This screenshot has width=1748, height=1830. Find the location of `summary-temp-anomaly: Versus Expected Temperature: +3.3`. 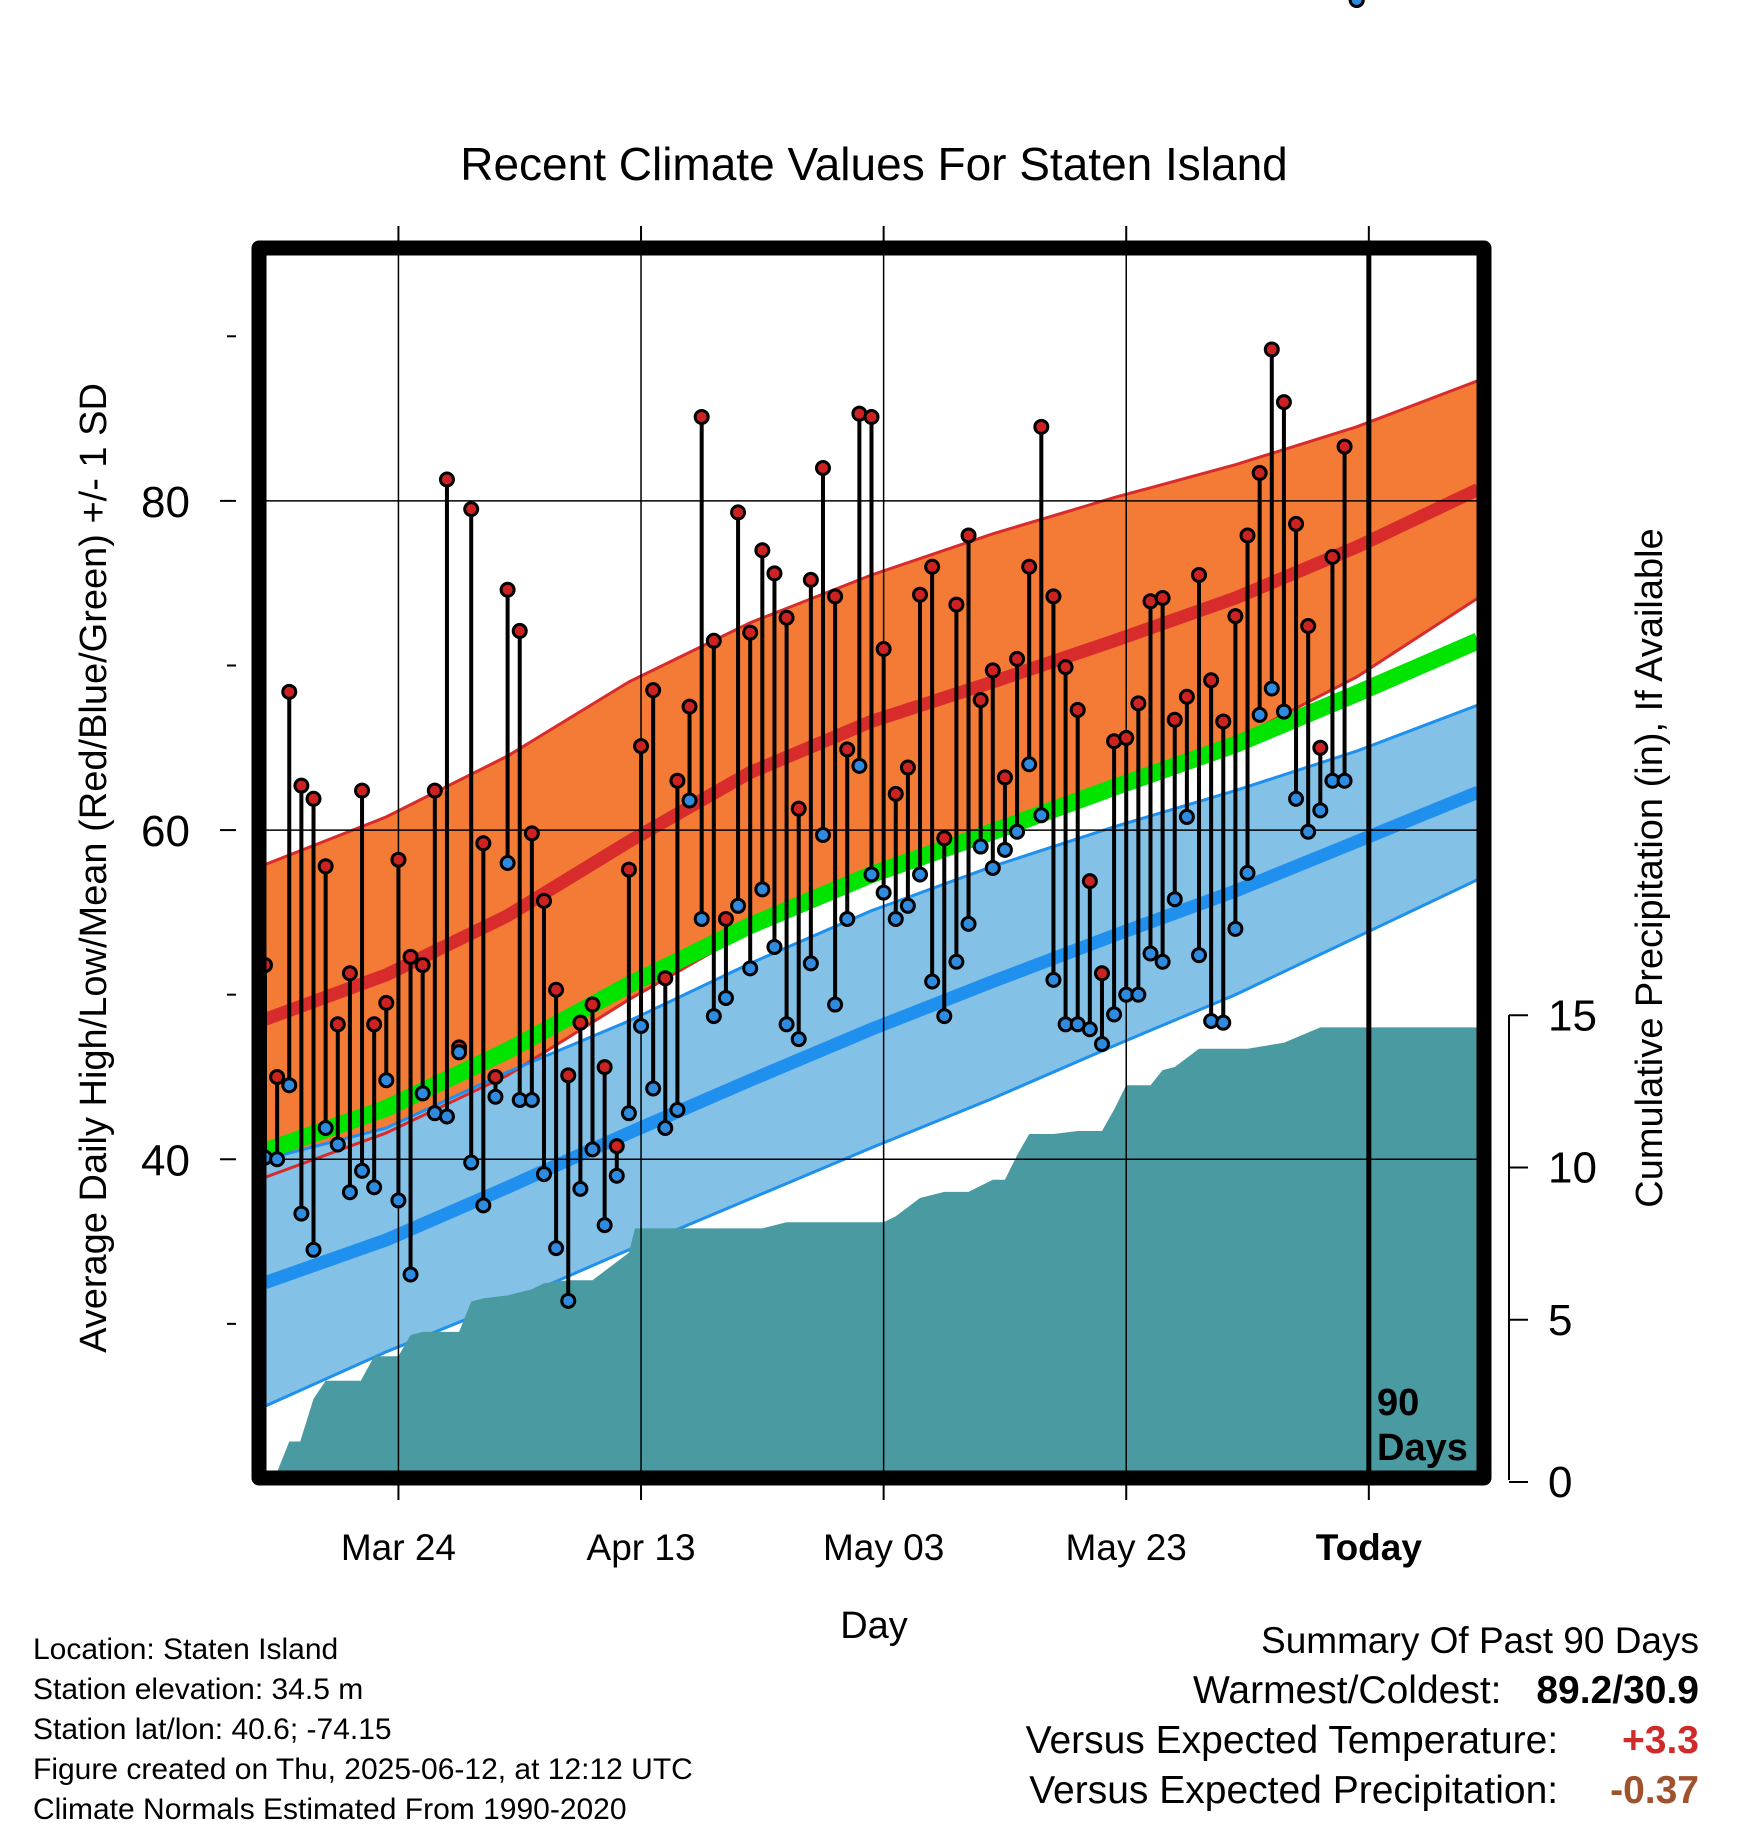

summary-temp-anomaly: Versus Expected Temperature: +3.3 is located at coordinates (1362, 1741).